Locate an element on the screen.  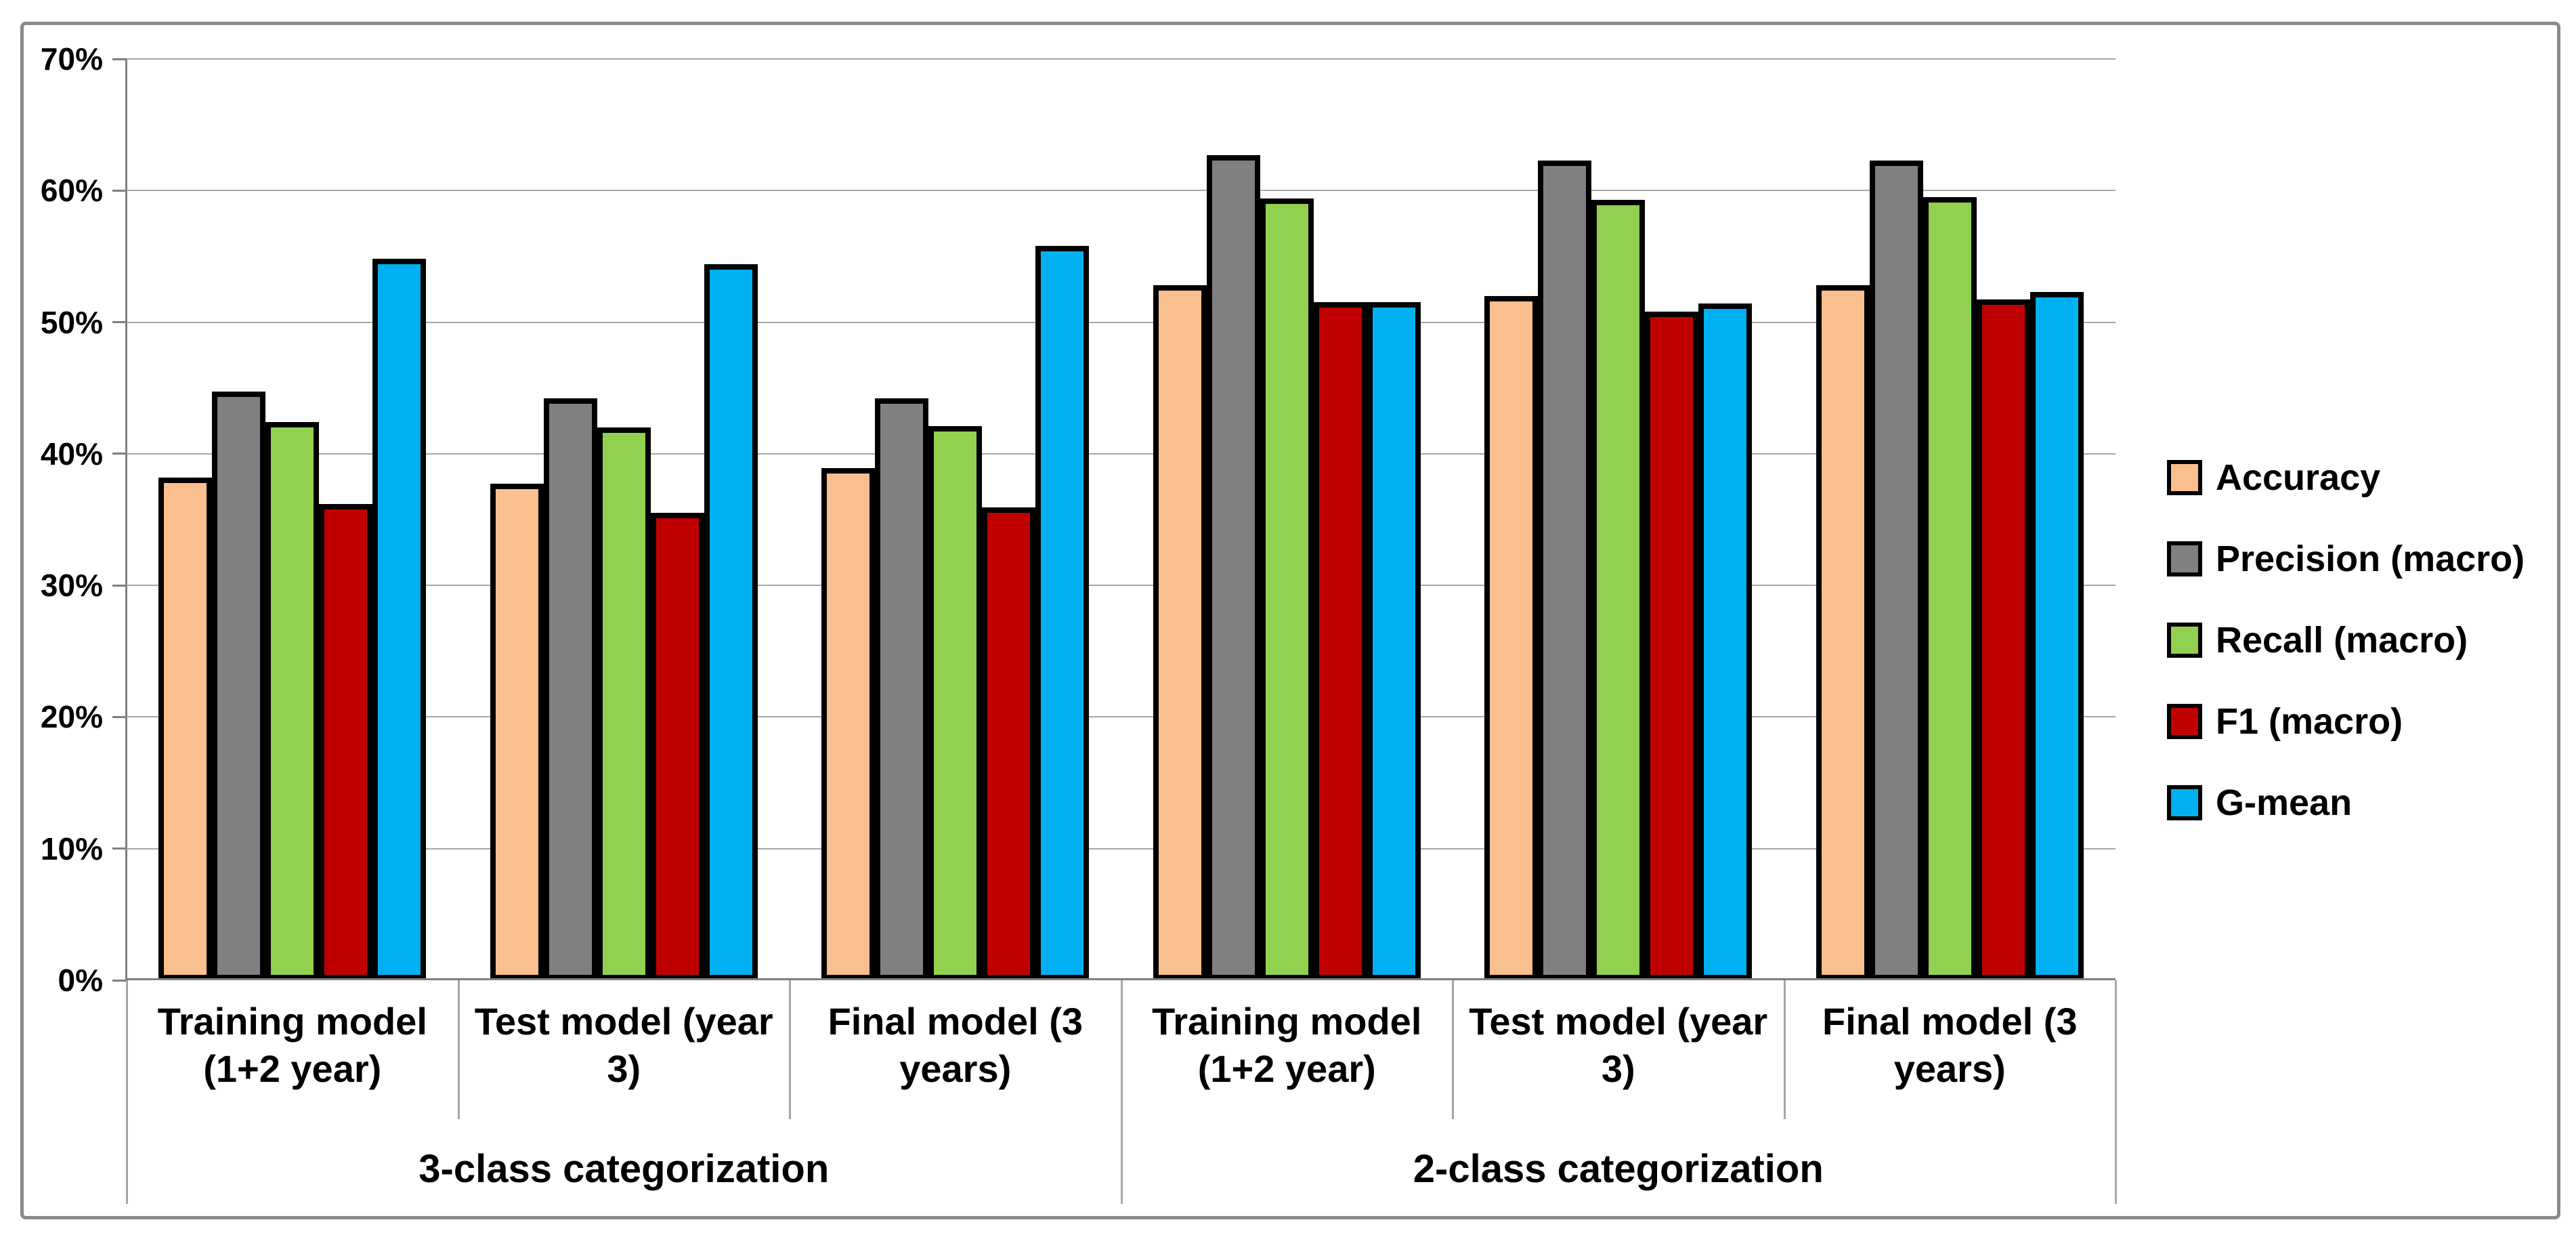
bar-precision-macro-group2 is located at coordinates (570, 689).